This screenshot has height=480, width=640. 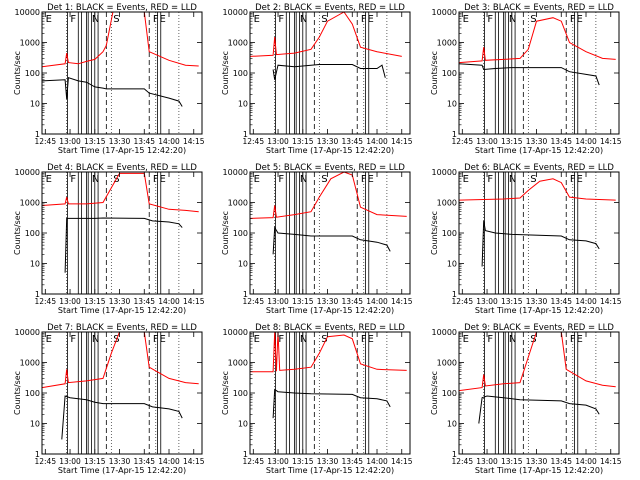 I want to click on panel-title: Det 7: BLACK = Events, RED = LLD, so click(x=122, y=328).